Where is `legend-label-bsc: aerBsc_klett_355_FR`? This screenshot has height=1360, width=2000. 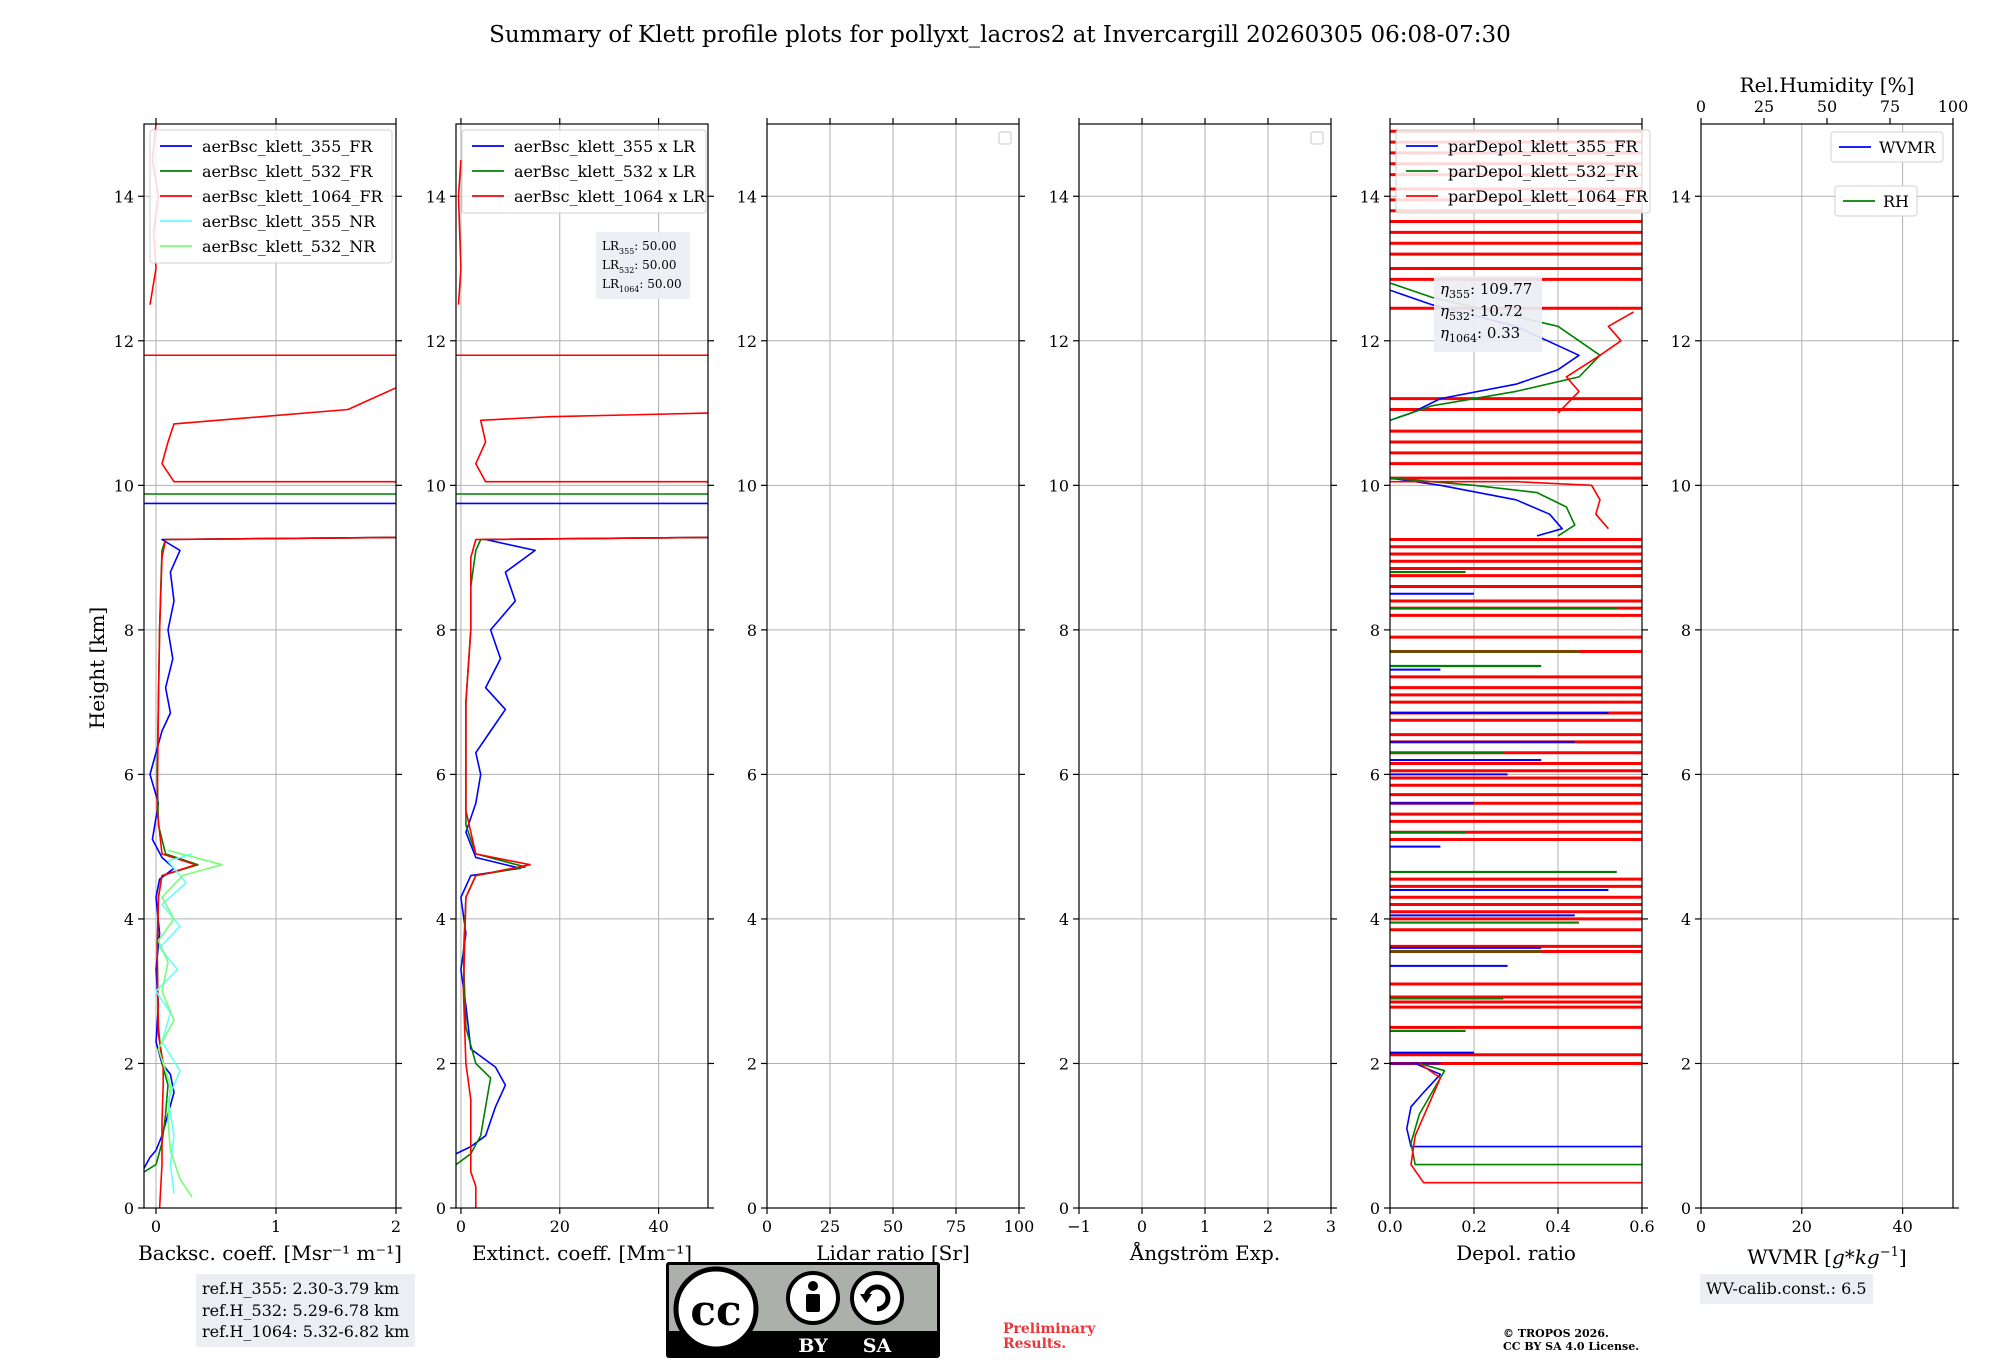 legend-label-bsc: aerBsc_klett_355_FR is located at coordinates (287, 146).